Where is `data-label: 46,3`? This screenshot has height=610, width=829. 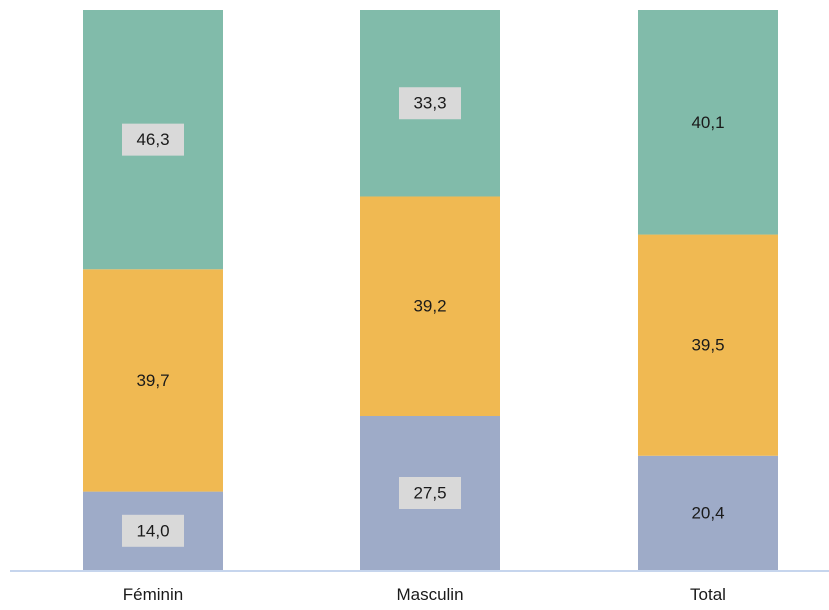
data-label: 46,3 is located at coordinates (152, 139).